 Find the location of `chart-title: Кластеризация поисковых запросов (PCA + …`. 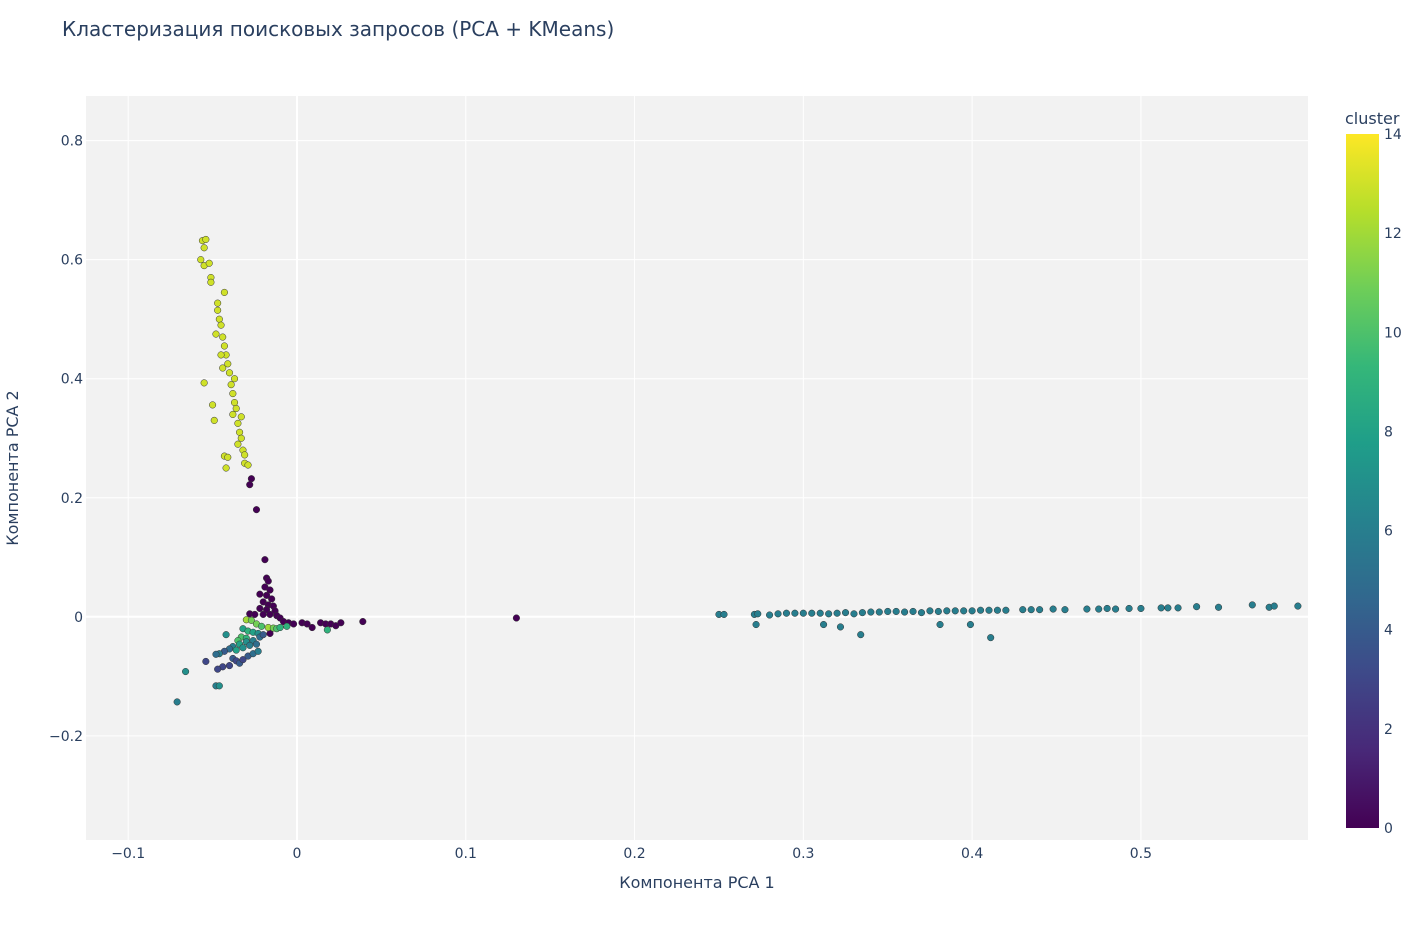

chart-title: Кластеризация поисковых запросов (PCA + … is located at coordinates (338, 29).